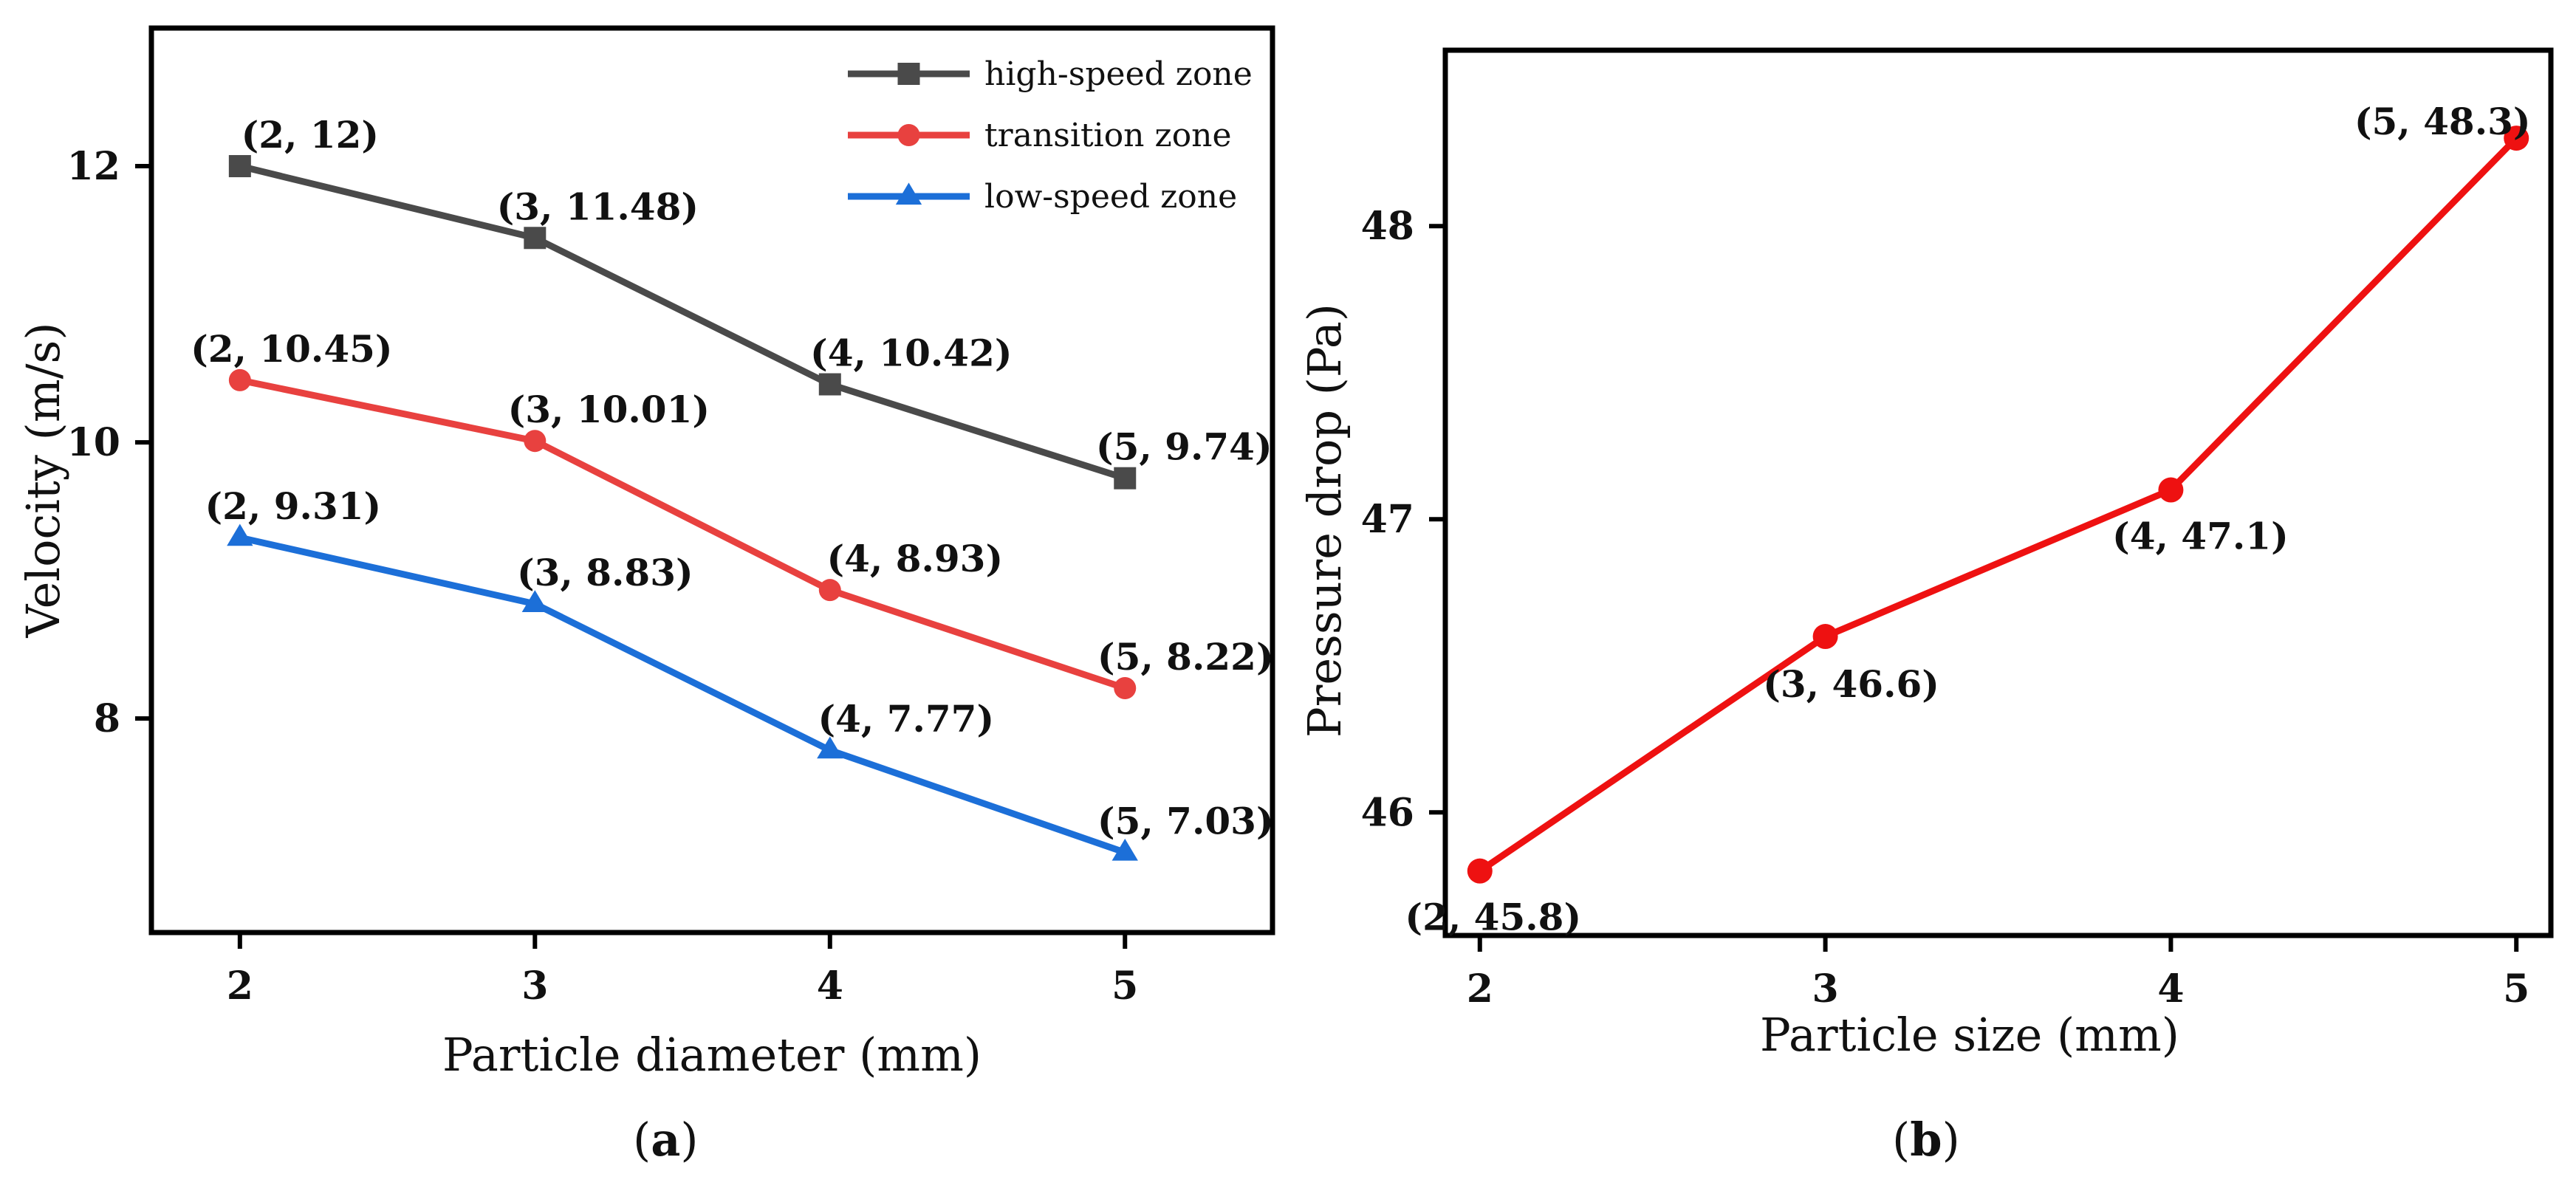 The width and height of the screenshot is (2576, 1188). I want to click on panel-b-x-tick-label: 5, so click(2516, 989).